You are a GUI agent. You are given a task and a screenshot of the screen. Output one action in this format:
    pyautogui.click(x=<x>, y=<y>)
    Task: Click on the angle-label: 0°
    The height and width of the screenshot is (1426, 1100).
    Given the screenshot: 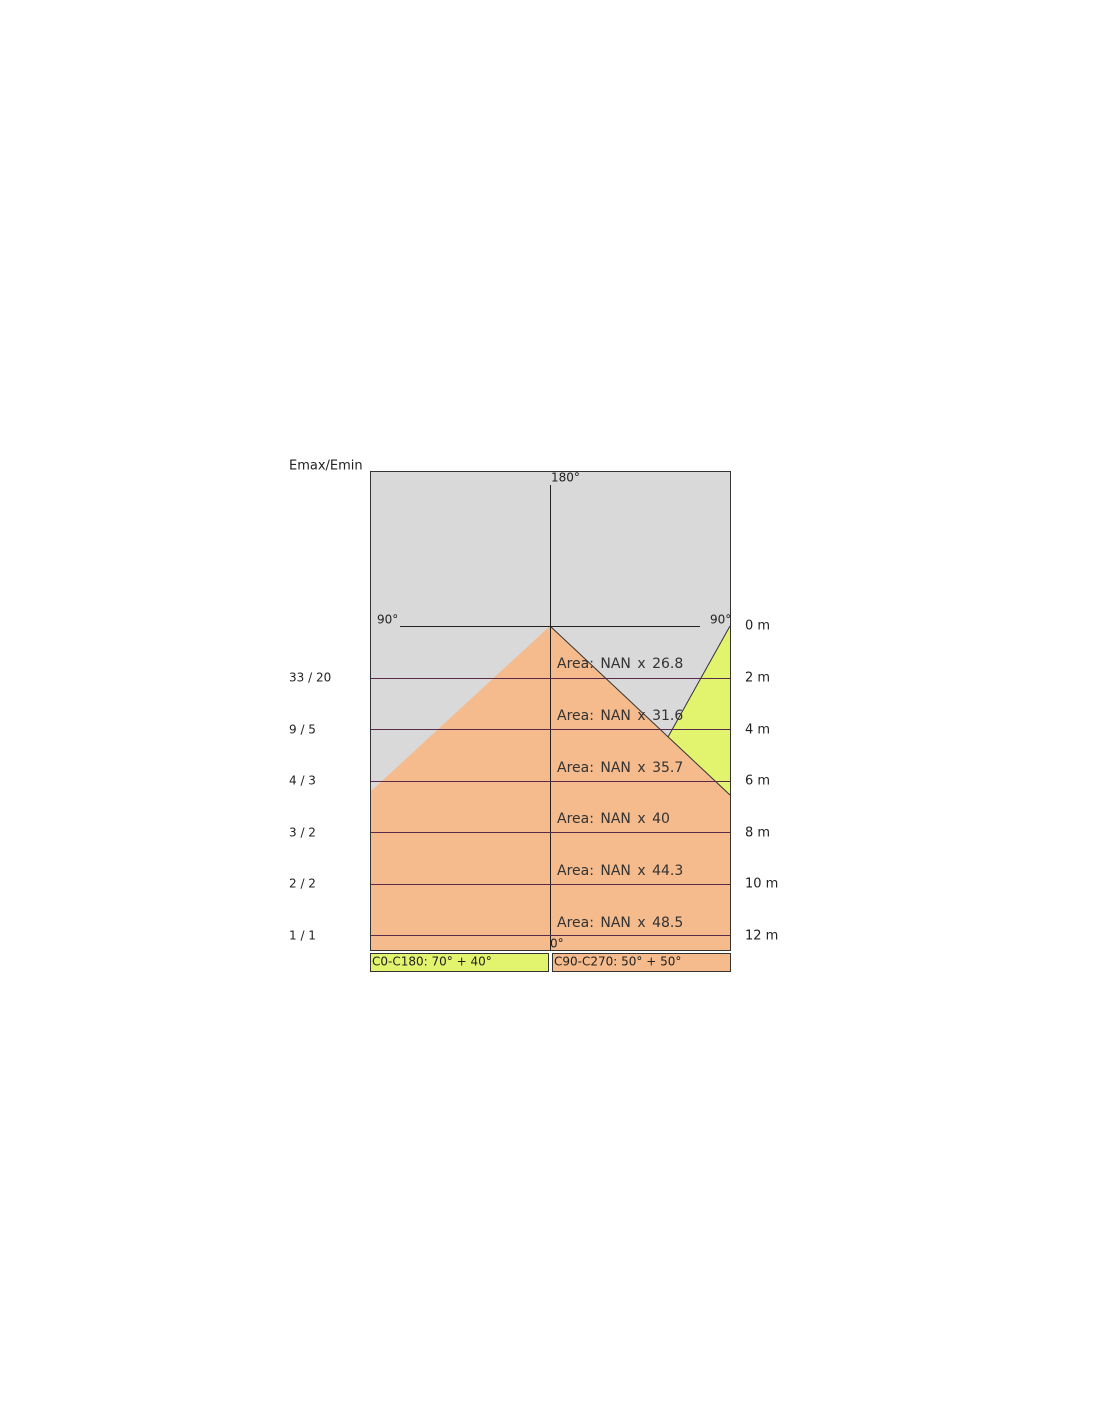 What is the action you would take?
    pyautogui.click(x=557, y=944)
    